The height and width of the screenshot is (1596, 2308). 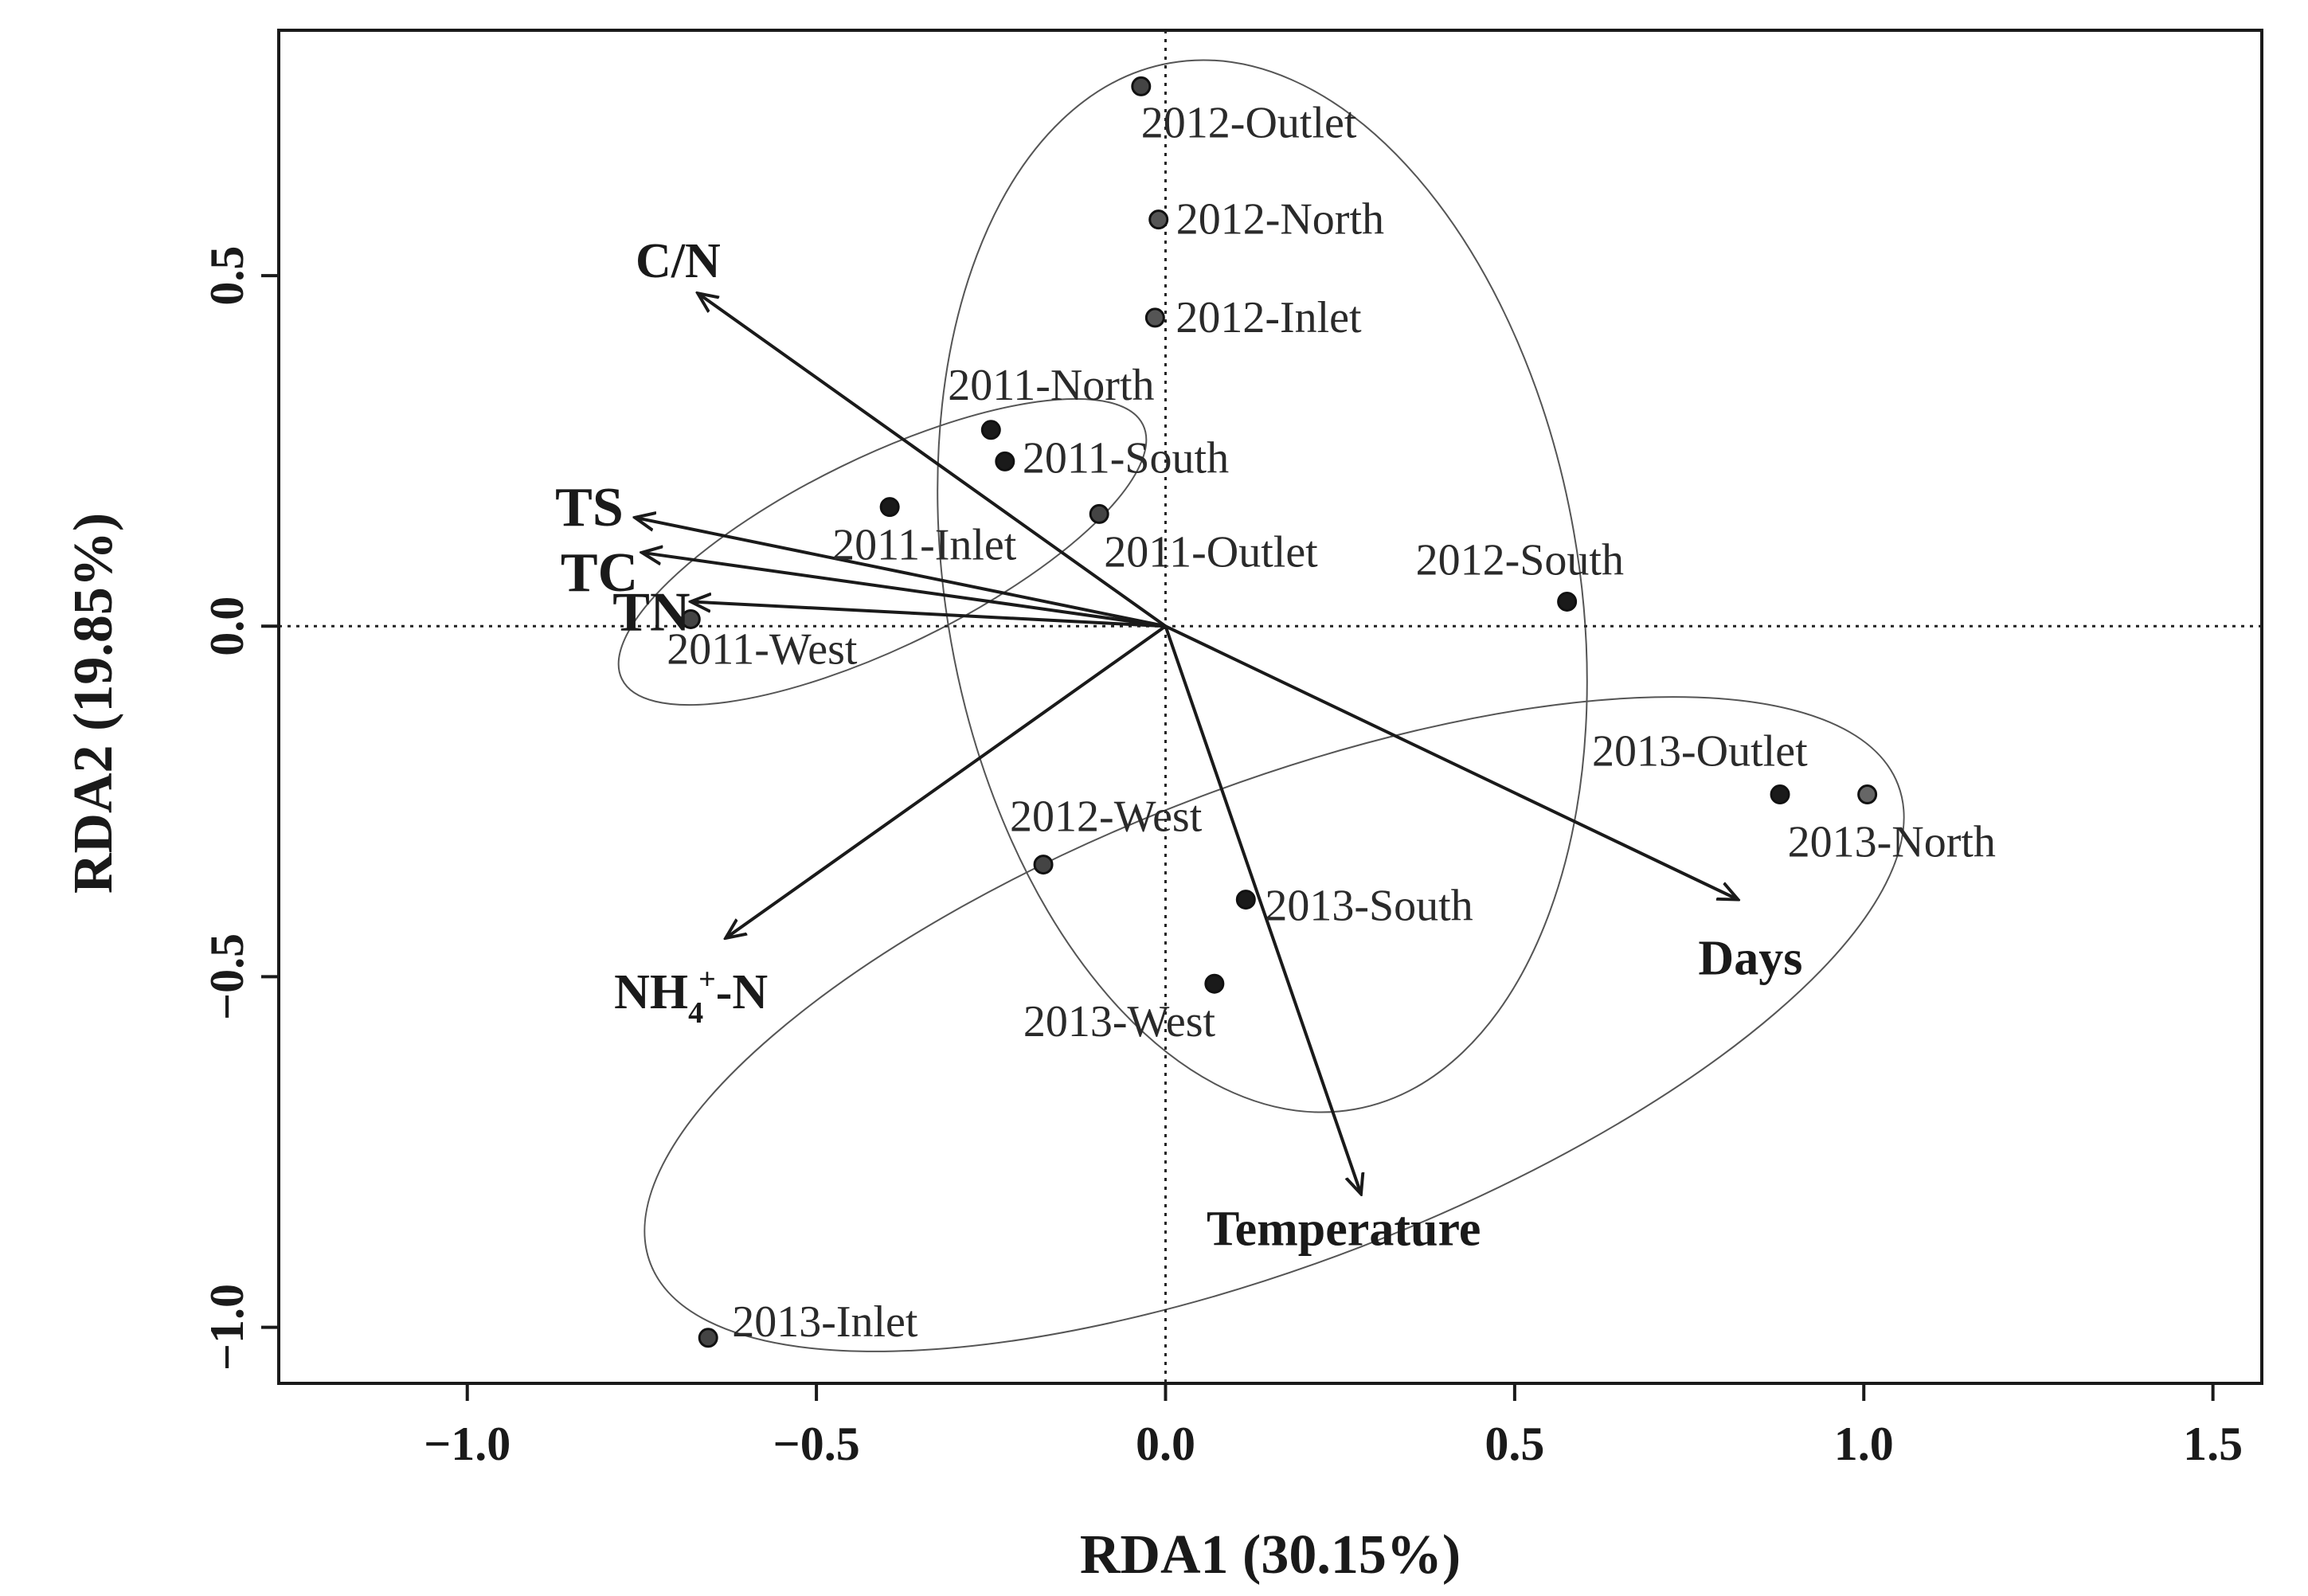 What do you see at coordinates (817, 1444) in the screenshot?
I see `x-tick-label: −0.5` at bounding box center [817, 1444].